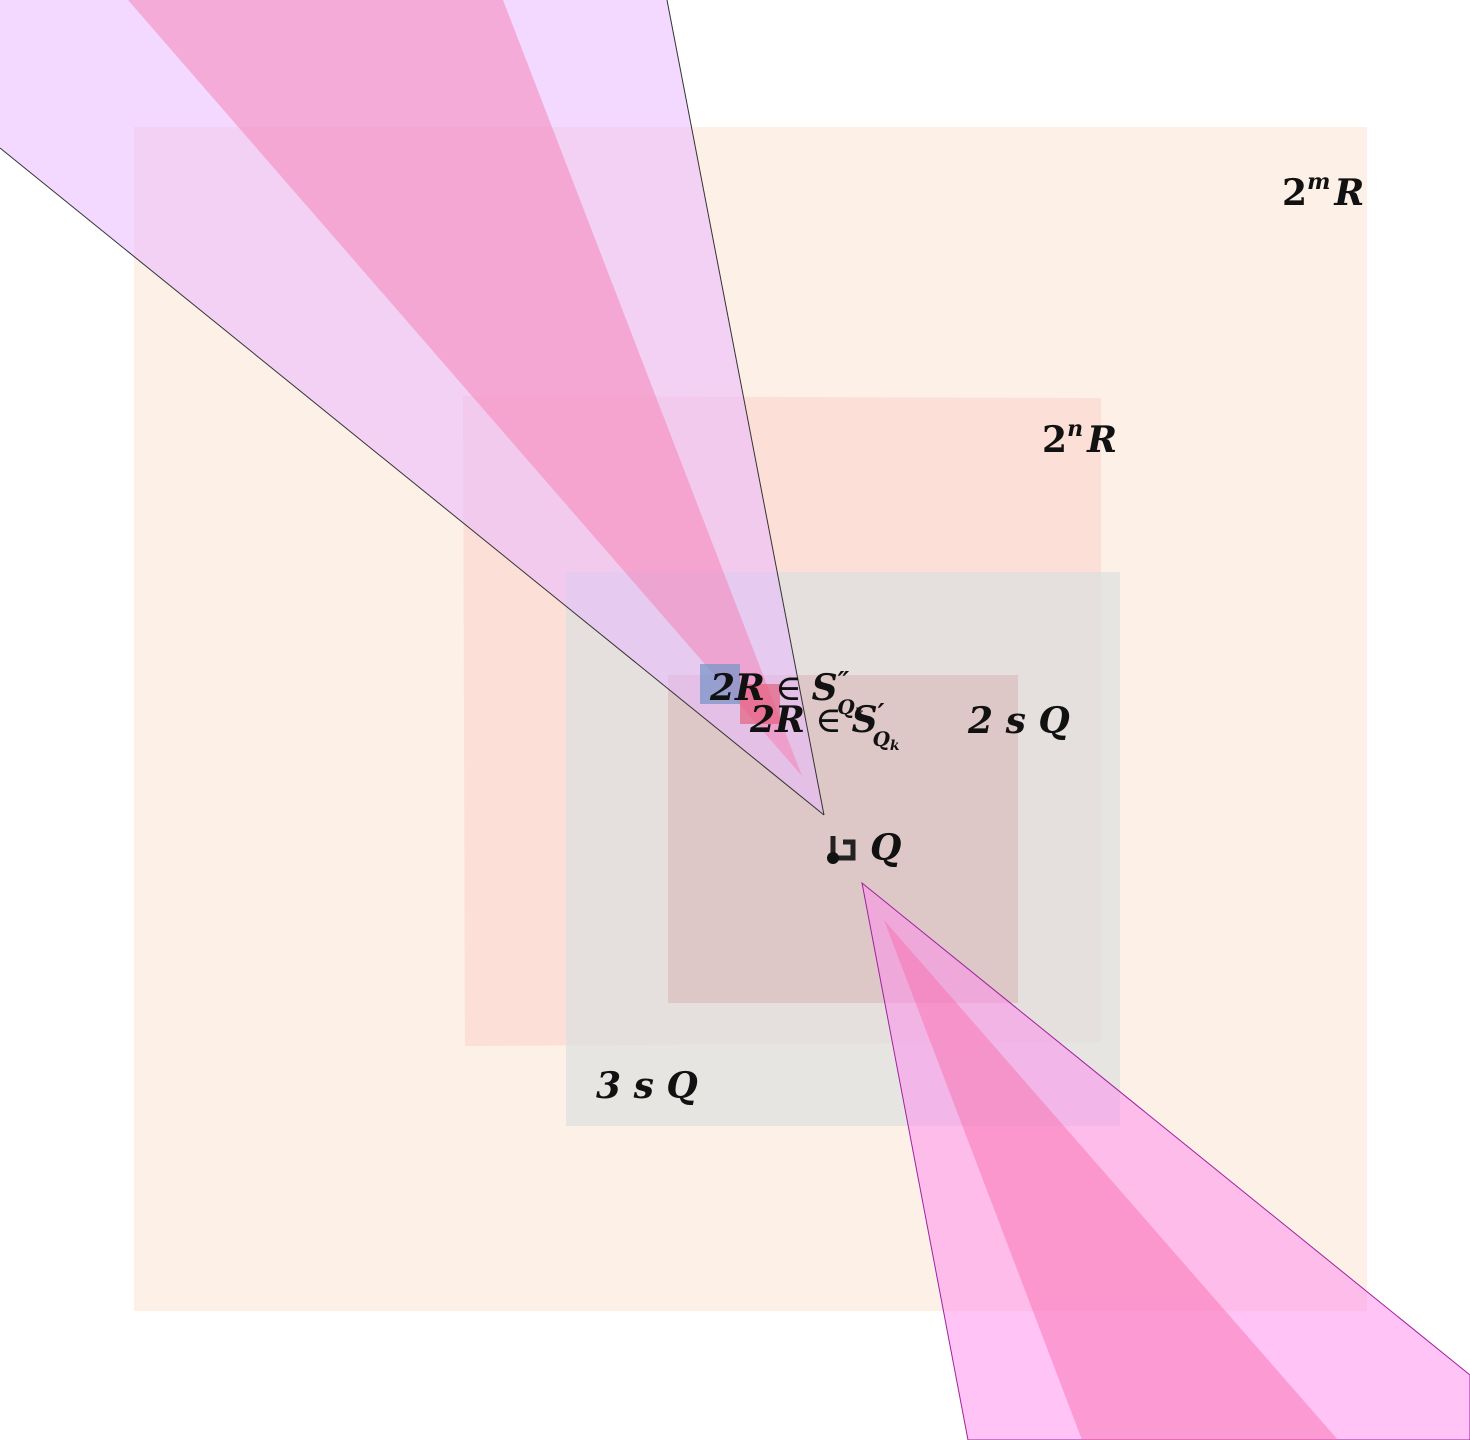 This screenshot has height=1440, width=1470. What do you see at coordinates (1018, 721) in the screenshot?
I see `label-2sQ: 2 s Q` at bounding box center [1018, 721].